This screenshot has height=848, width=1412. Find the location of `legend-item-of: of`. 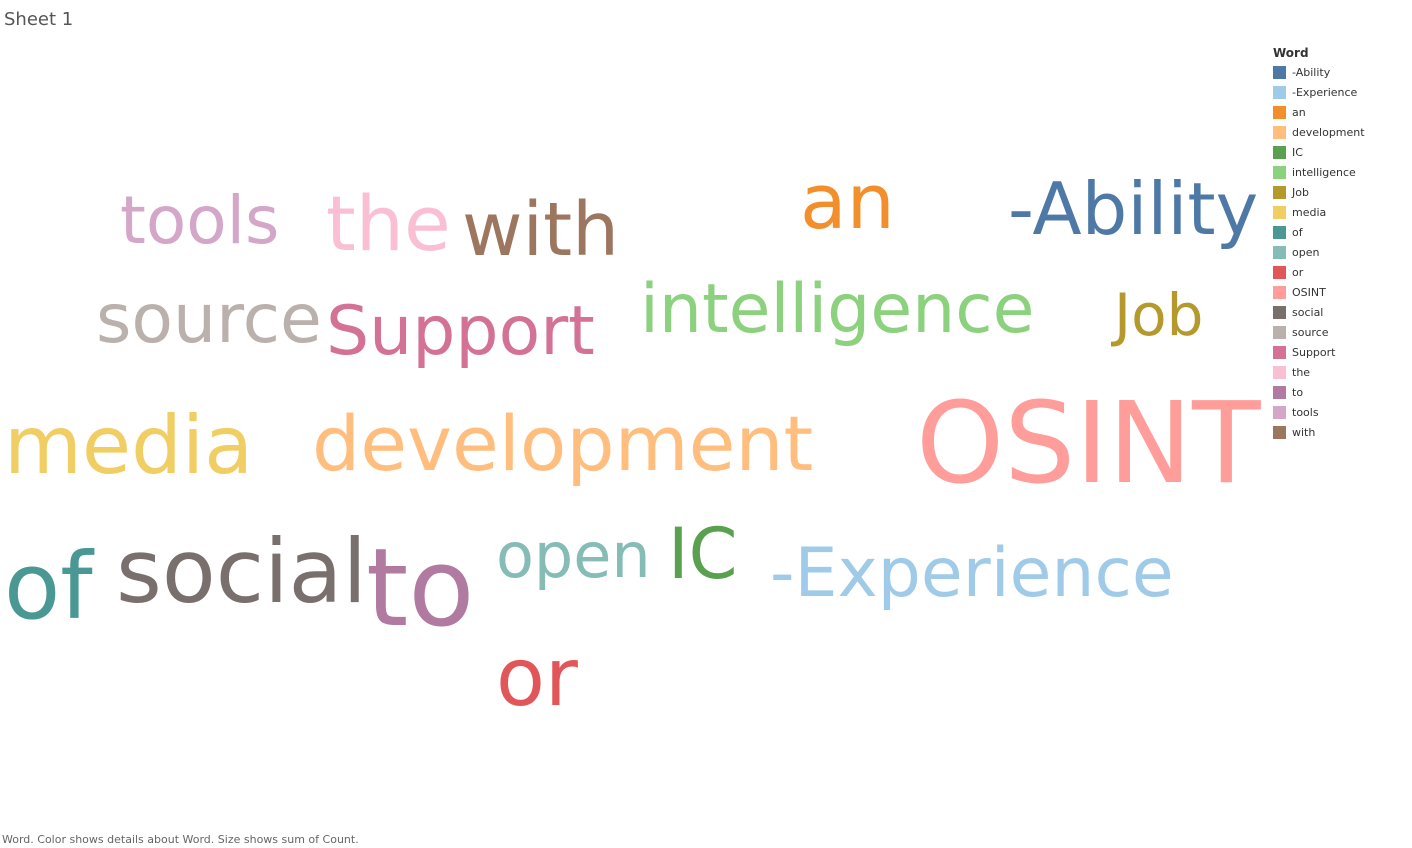

legend-item-of: of is located at coordinates (1319, 232).